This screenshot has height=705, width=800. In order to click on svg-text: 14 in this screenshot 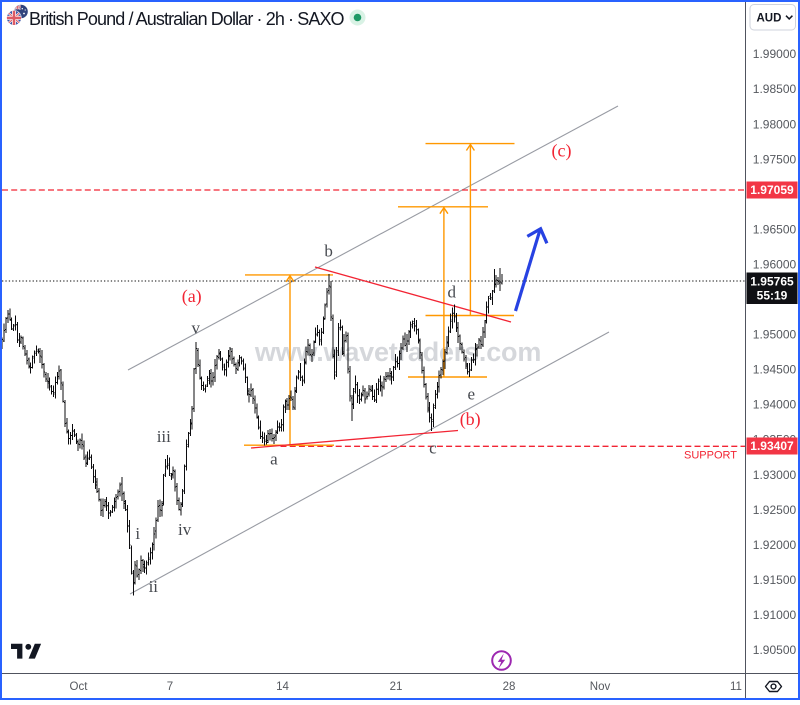, I will do `click(282, 687)`.